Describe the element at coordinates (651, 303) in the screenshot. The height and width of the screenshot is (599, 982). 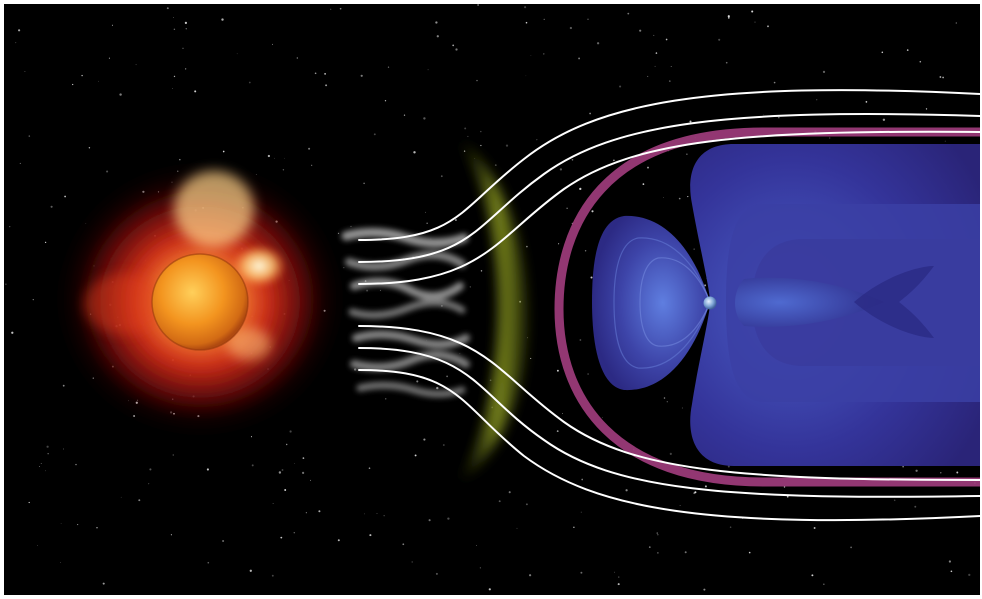
I see `dayside-lobe` at that location.